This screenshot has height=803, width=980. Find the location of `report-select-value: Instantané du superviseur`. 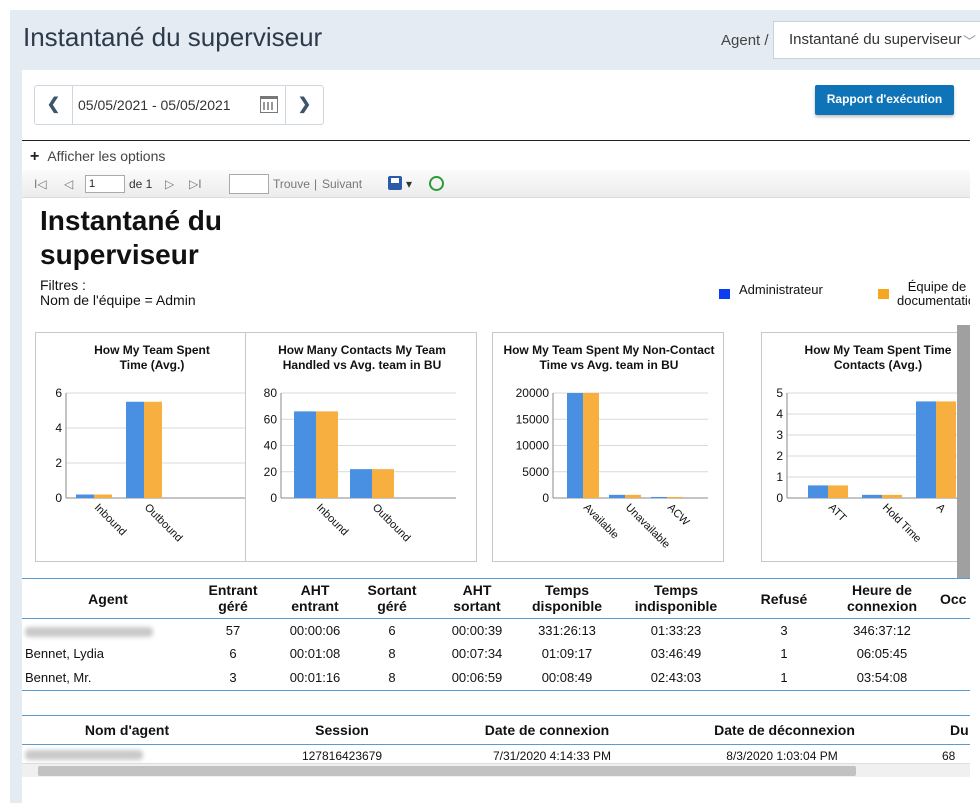

report-select-value: Instantané du superviseur is located at coordinates (875, 39).